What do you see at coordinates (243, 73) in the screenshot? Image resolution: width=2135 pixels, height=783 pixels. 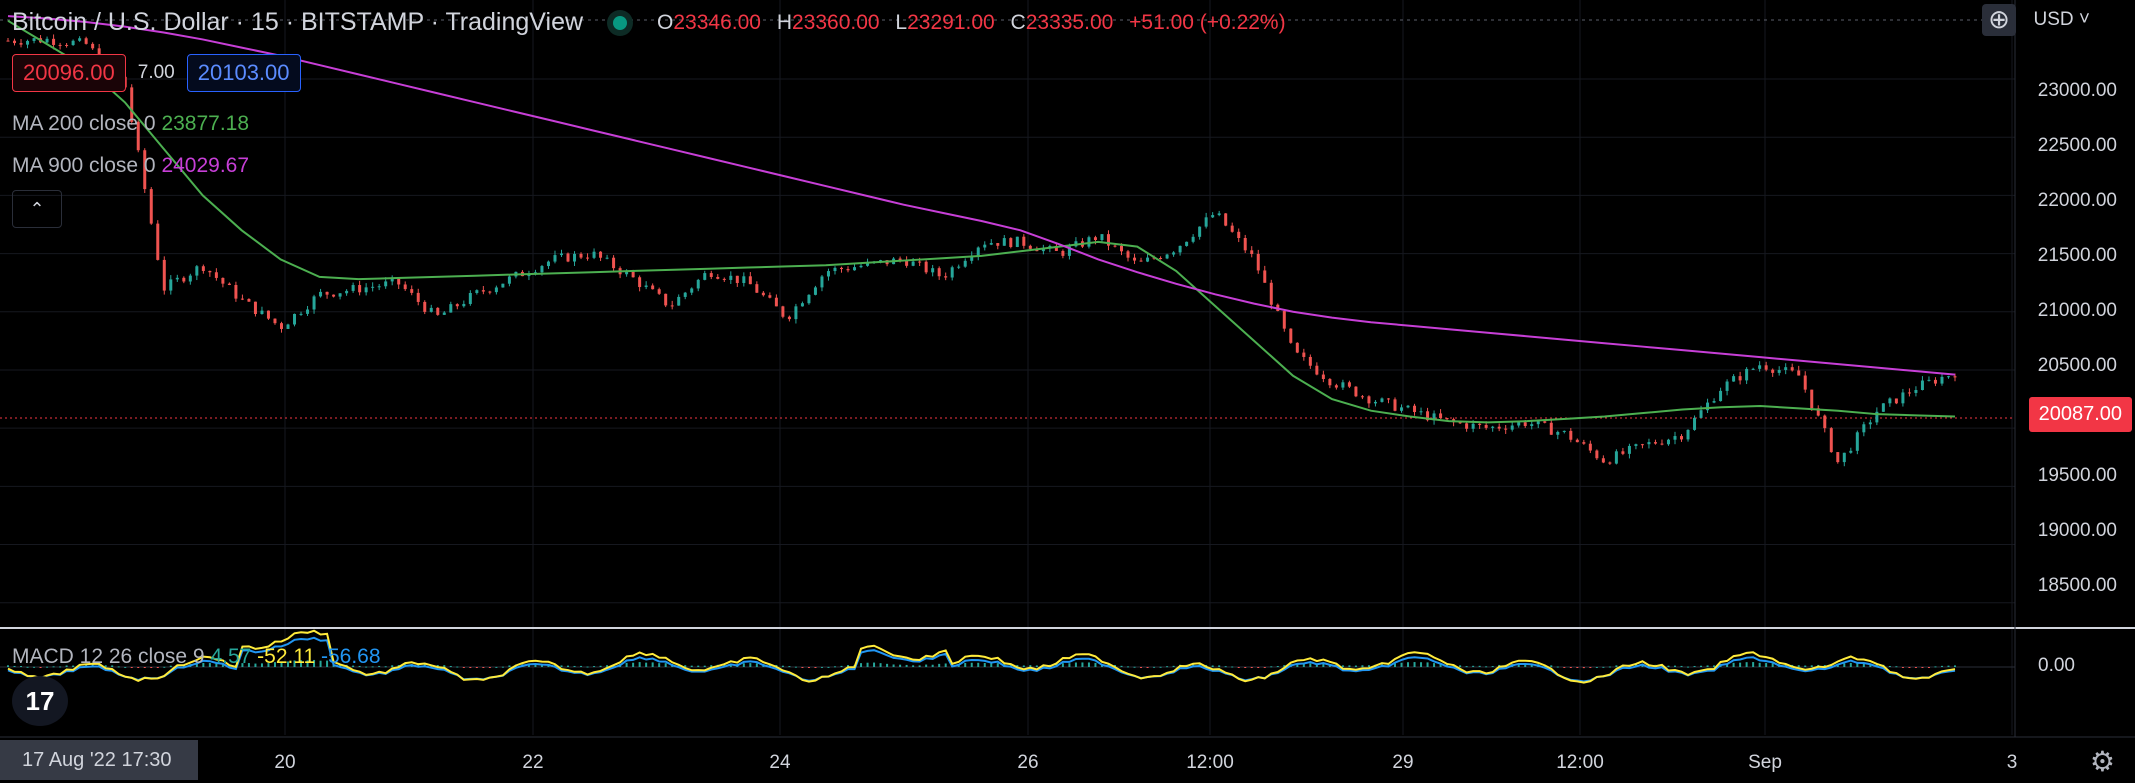 I see `buy-price-button: 20103.00` at bounding box center [243, 73].